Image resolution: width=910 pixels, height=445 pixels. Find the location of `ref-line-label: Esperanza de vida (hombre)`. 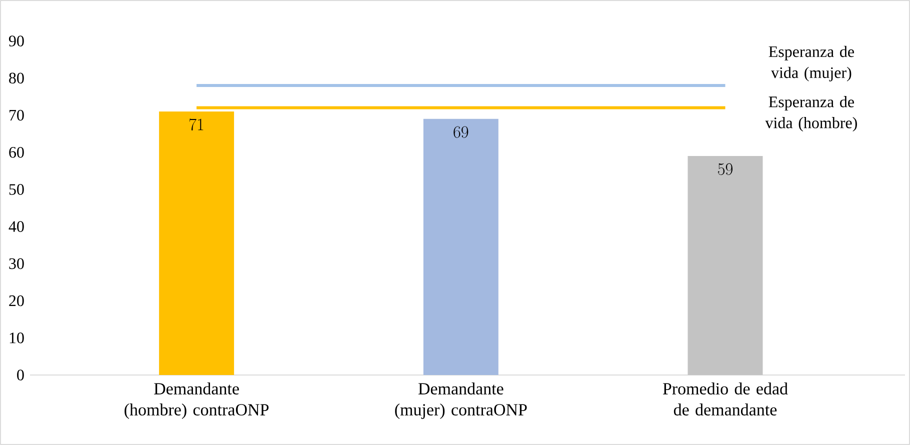

ref-line-label: Esperanza de vida (hombre) is located at coordinates (811, 114).